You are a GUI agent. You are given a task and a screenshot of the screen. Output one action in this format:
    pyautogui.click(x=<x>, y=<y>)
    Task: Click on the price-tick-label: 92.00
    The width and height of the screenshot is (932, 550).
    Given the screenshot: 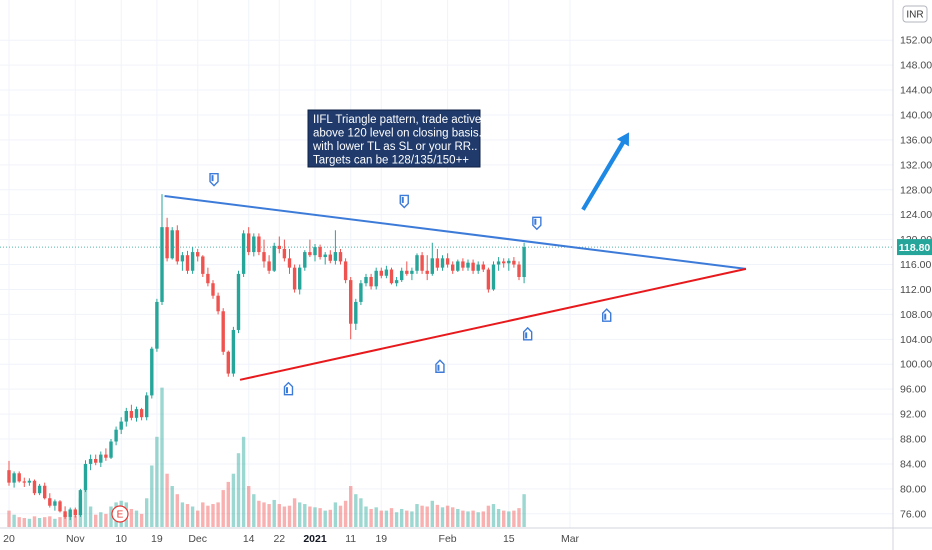 What is the action you would take?
    pyautogui.click(x=913, y=415)
    